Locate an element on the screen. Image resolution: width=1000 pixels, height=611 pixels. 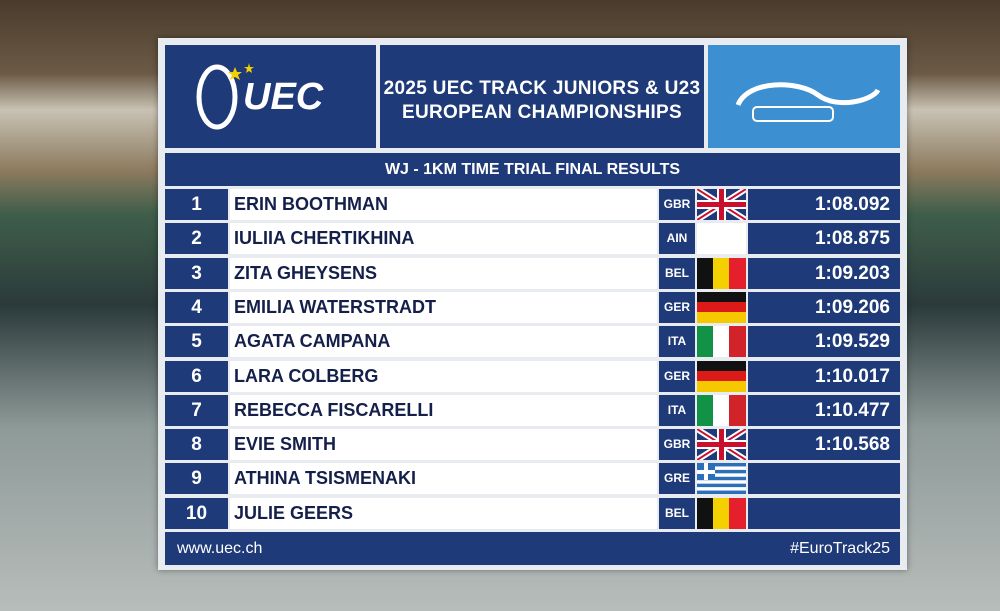
title-line: 2025 UEC TRACK JUNIORS & U23 is located at coordinates (542, 88).